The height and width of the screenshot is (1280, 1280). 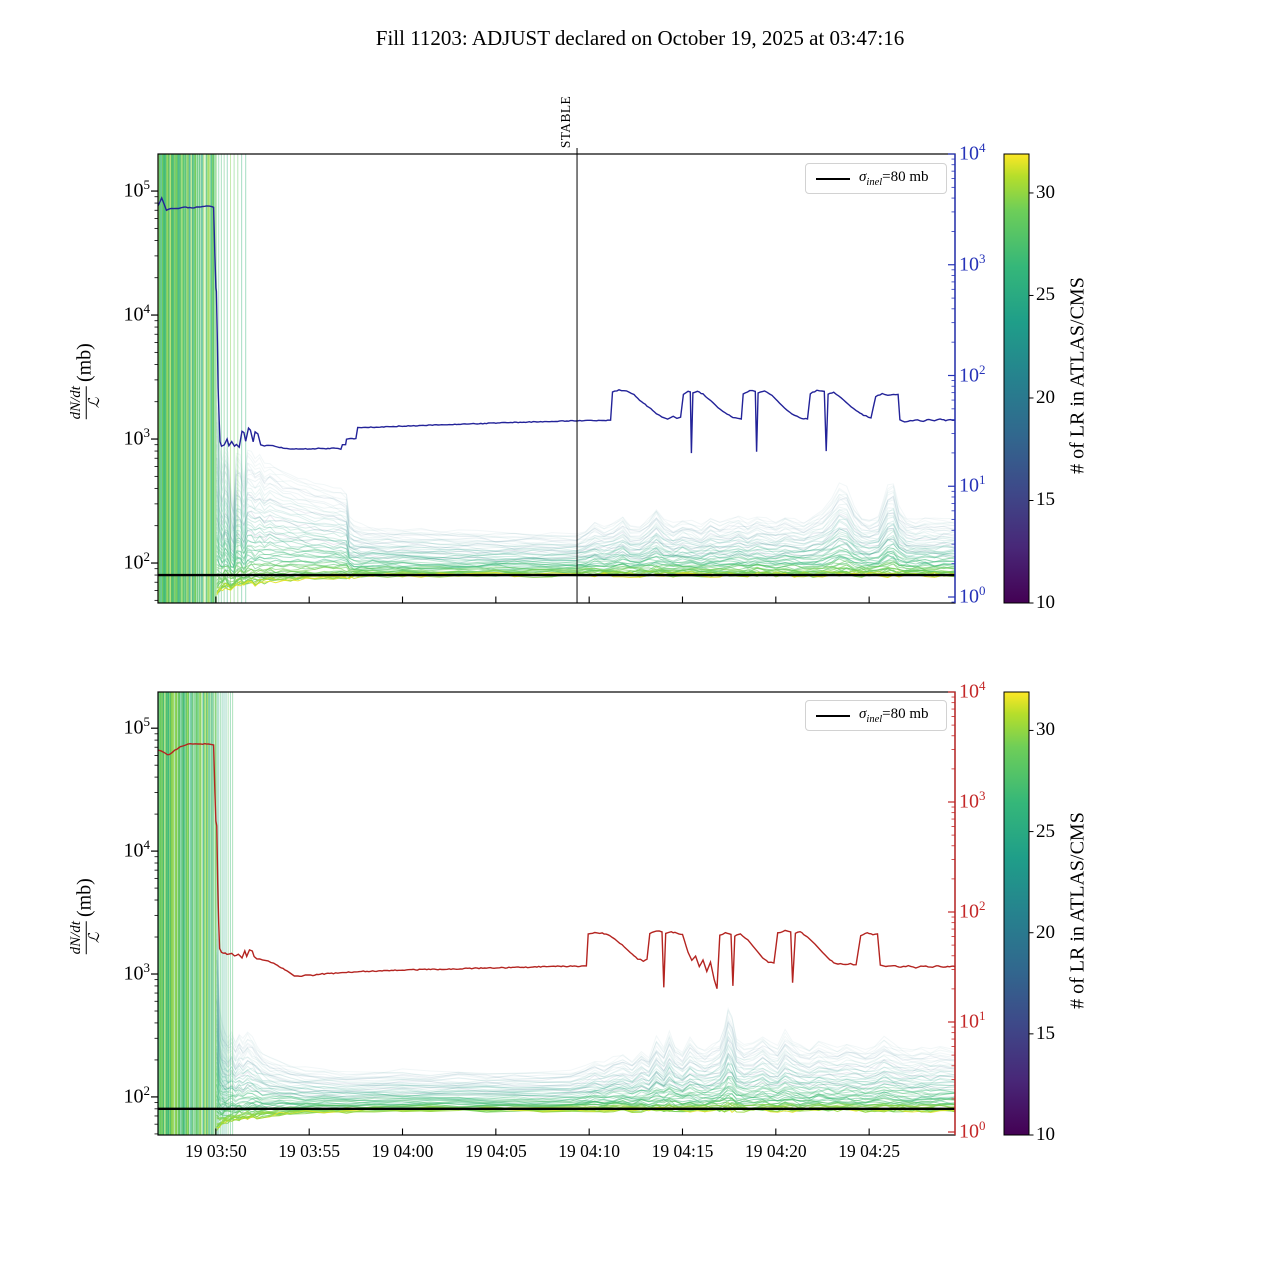 What do you see at coordinates (1016, 913) in the screenshot?
I see `colorbar-bottom` at bounding box center [1016, 913].